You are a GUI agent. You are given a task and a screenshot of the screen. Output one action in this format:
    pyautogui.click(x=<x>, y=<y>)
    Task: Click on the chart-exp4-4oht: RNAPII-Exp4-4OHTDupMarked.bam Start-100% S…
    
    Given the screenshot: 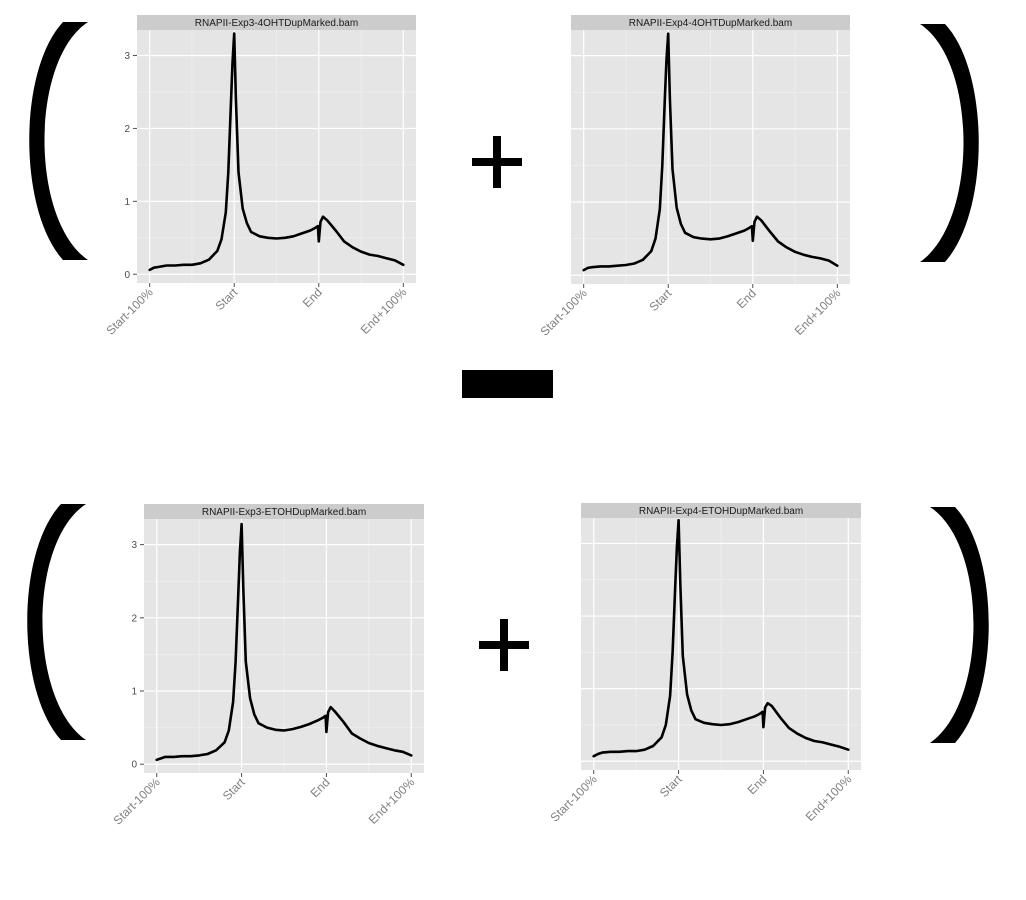 What is the action you would take?
    pyautogui.click(x=693, y=177)
    